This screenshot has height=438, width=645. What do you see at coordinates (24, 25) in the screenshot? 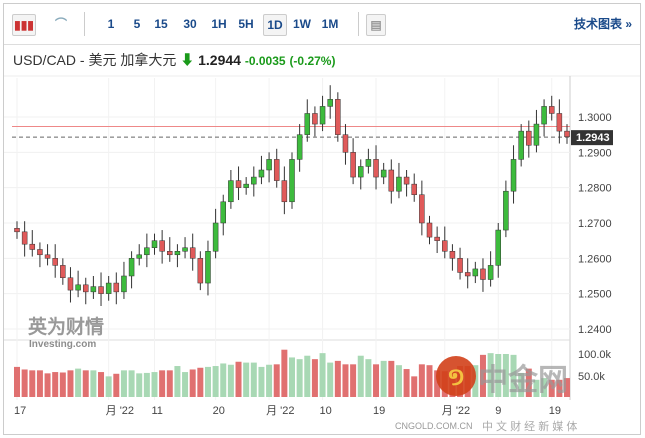
I see `candlestick-icon: ▮▮▮` at bounding box center [24, 25].